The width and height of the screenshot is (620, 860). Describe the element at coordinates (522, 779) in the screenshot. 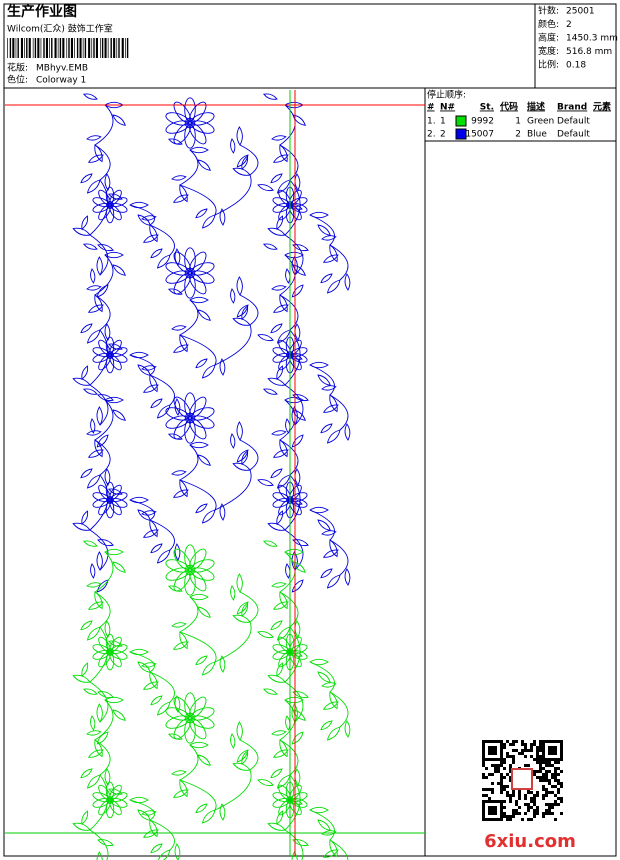

I see `qr-logo` at that location.